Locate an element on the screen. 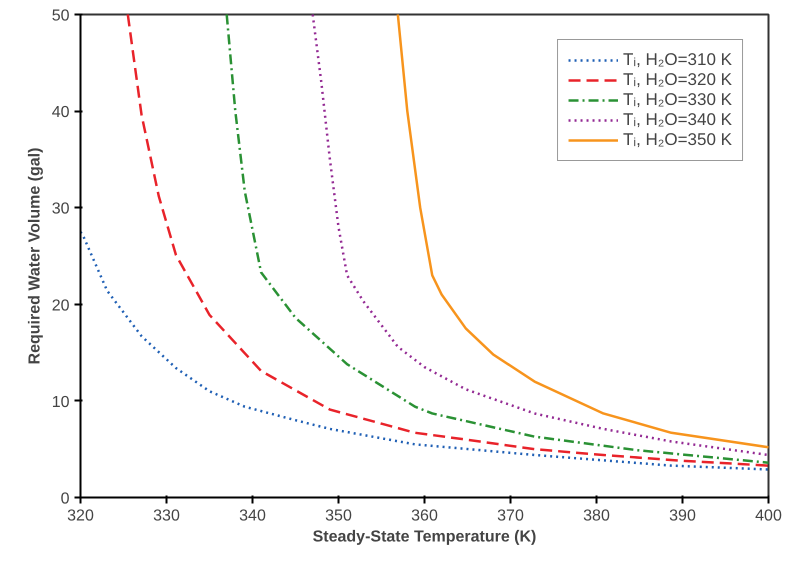 The height and width of the screenshot is (567, 786). y-tick-label: 10 is located at coordinates (61, 402).